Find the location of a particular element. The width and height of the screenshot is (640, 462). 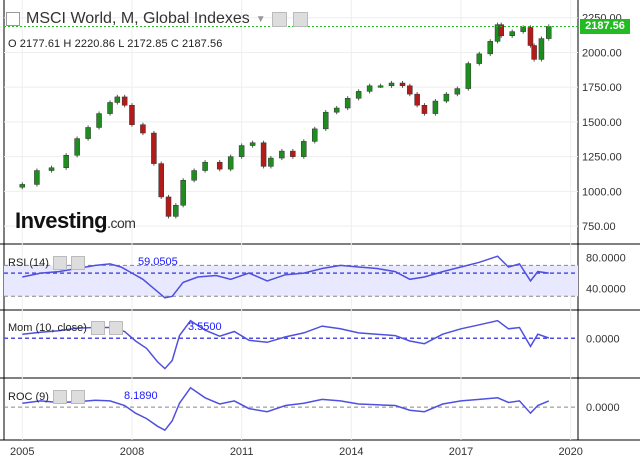

chart-header: MSCI World, M, Global Indexes ▼ is located at coordinates (157, 19).